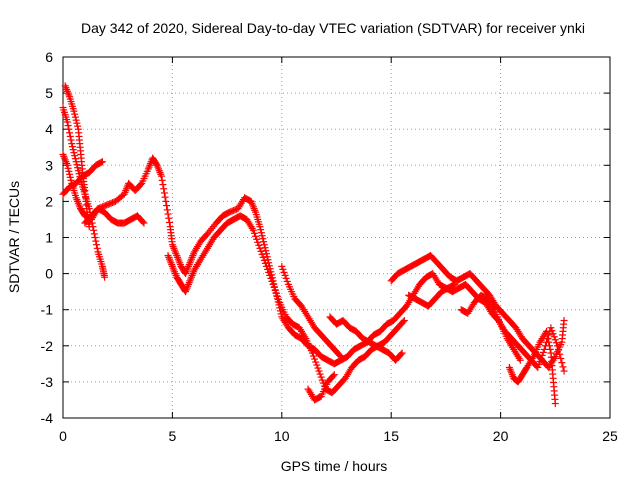 The width and height of the screenshot is (640, 480). Describe the element at coordinates (334, 466) in the screenshot. I see `x-axis-label: GPS time / hours` at that location.